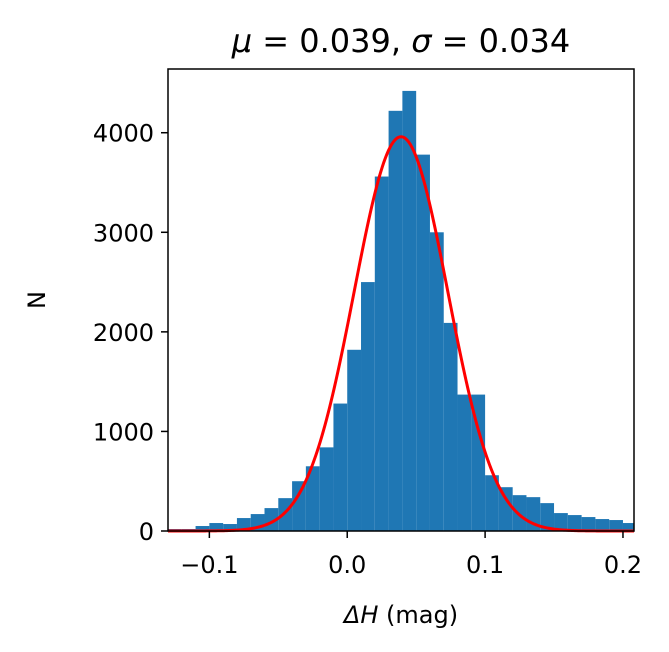 The height and width of the screenshot is (652, 669). Describe the element at coordinates (209, 565) in the screenshot. I see `x-tick-label: −0.1` at that location.